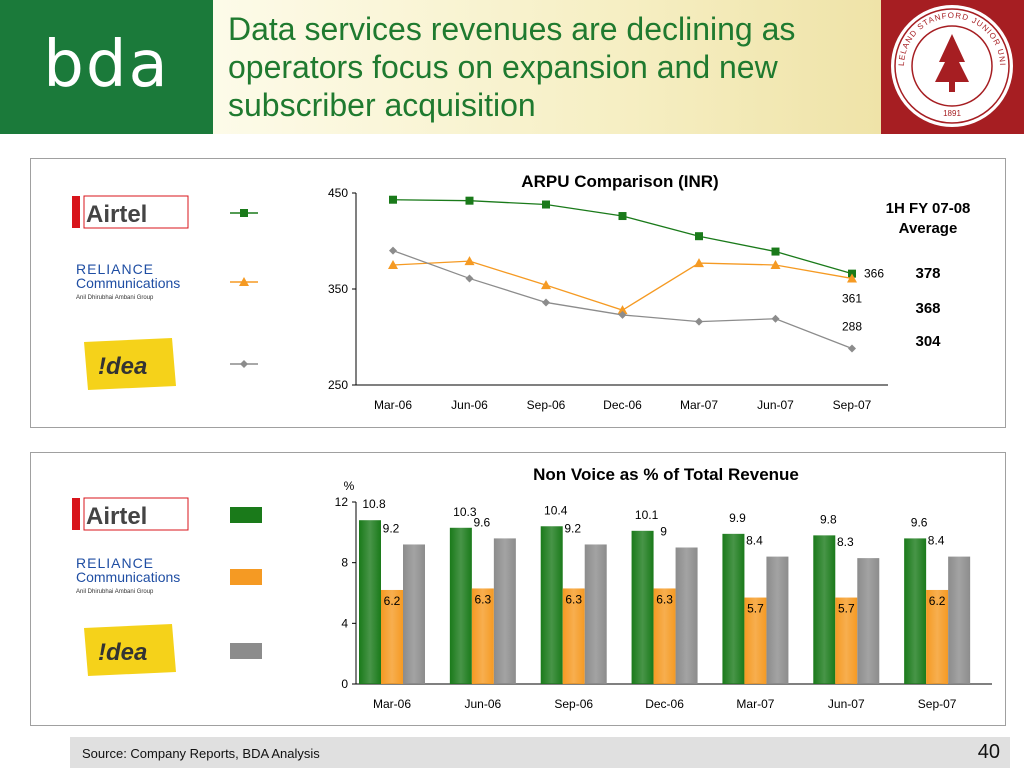 This screenshot has width=1024, height=768. Describe the element at coordinates (246, 651) in the screenshot. I see `legend-swatch-idea` at that location.